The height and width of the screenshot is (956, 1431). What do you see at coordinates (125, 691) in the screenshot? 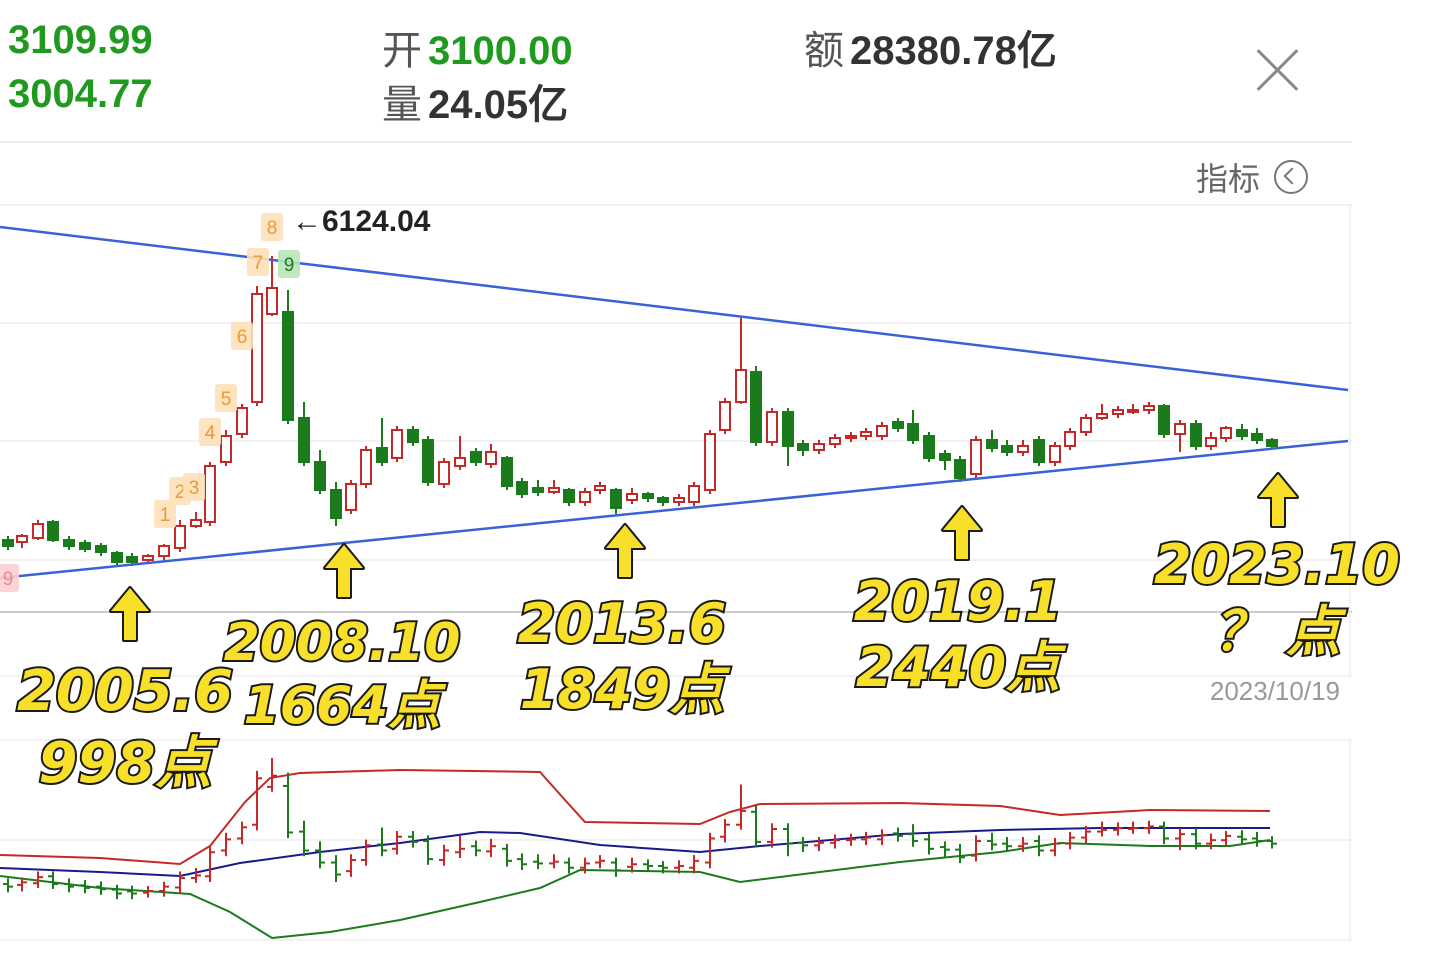
I see `annotation-2005-period: 2005.6` at bounding box center [125, 691].